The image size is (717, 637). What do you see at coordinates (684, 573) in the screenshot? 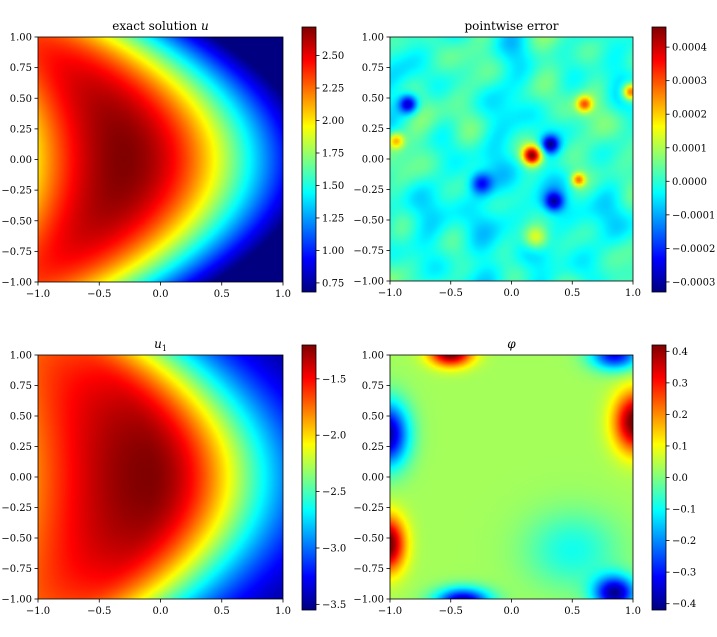
I see `colorbar-tick-label: −0.3` at bounding box center [684, 573].